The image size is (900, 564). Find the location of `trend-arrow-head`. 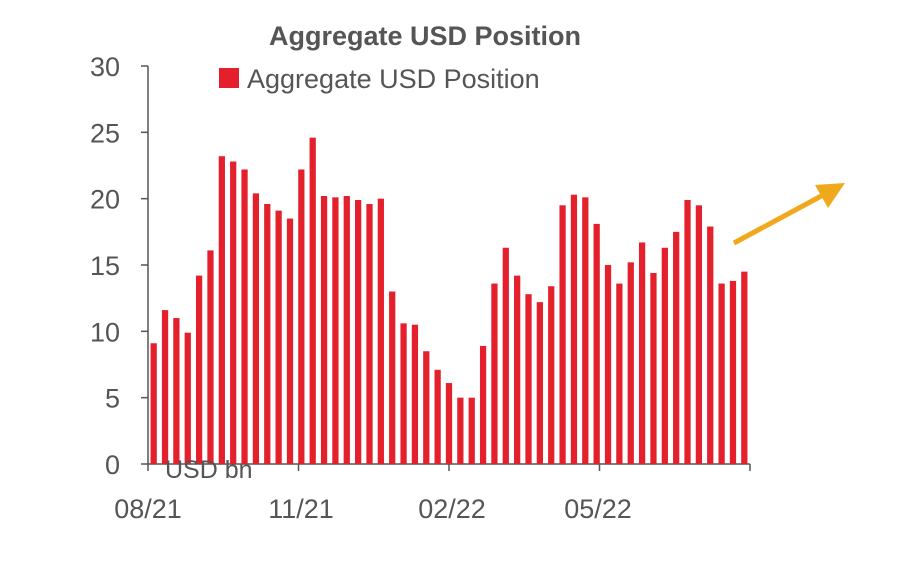

trend-arrow-head is located at coordinates (830, 195).